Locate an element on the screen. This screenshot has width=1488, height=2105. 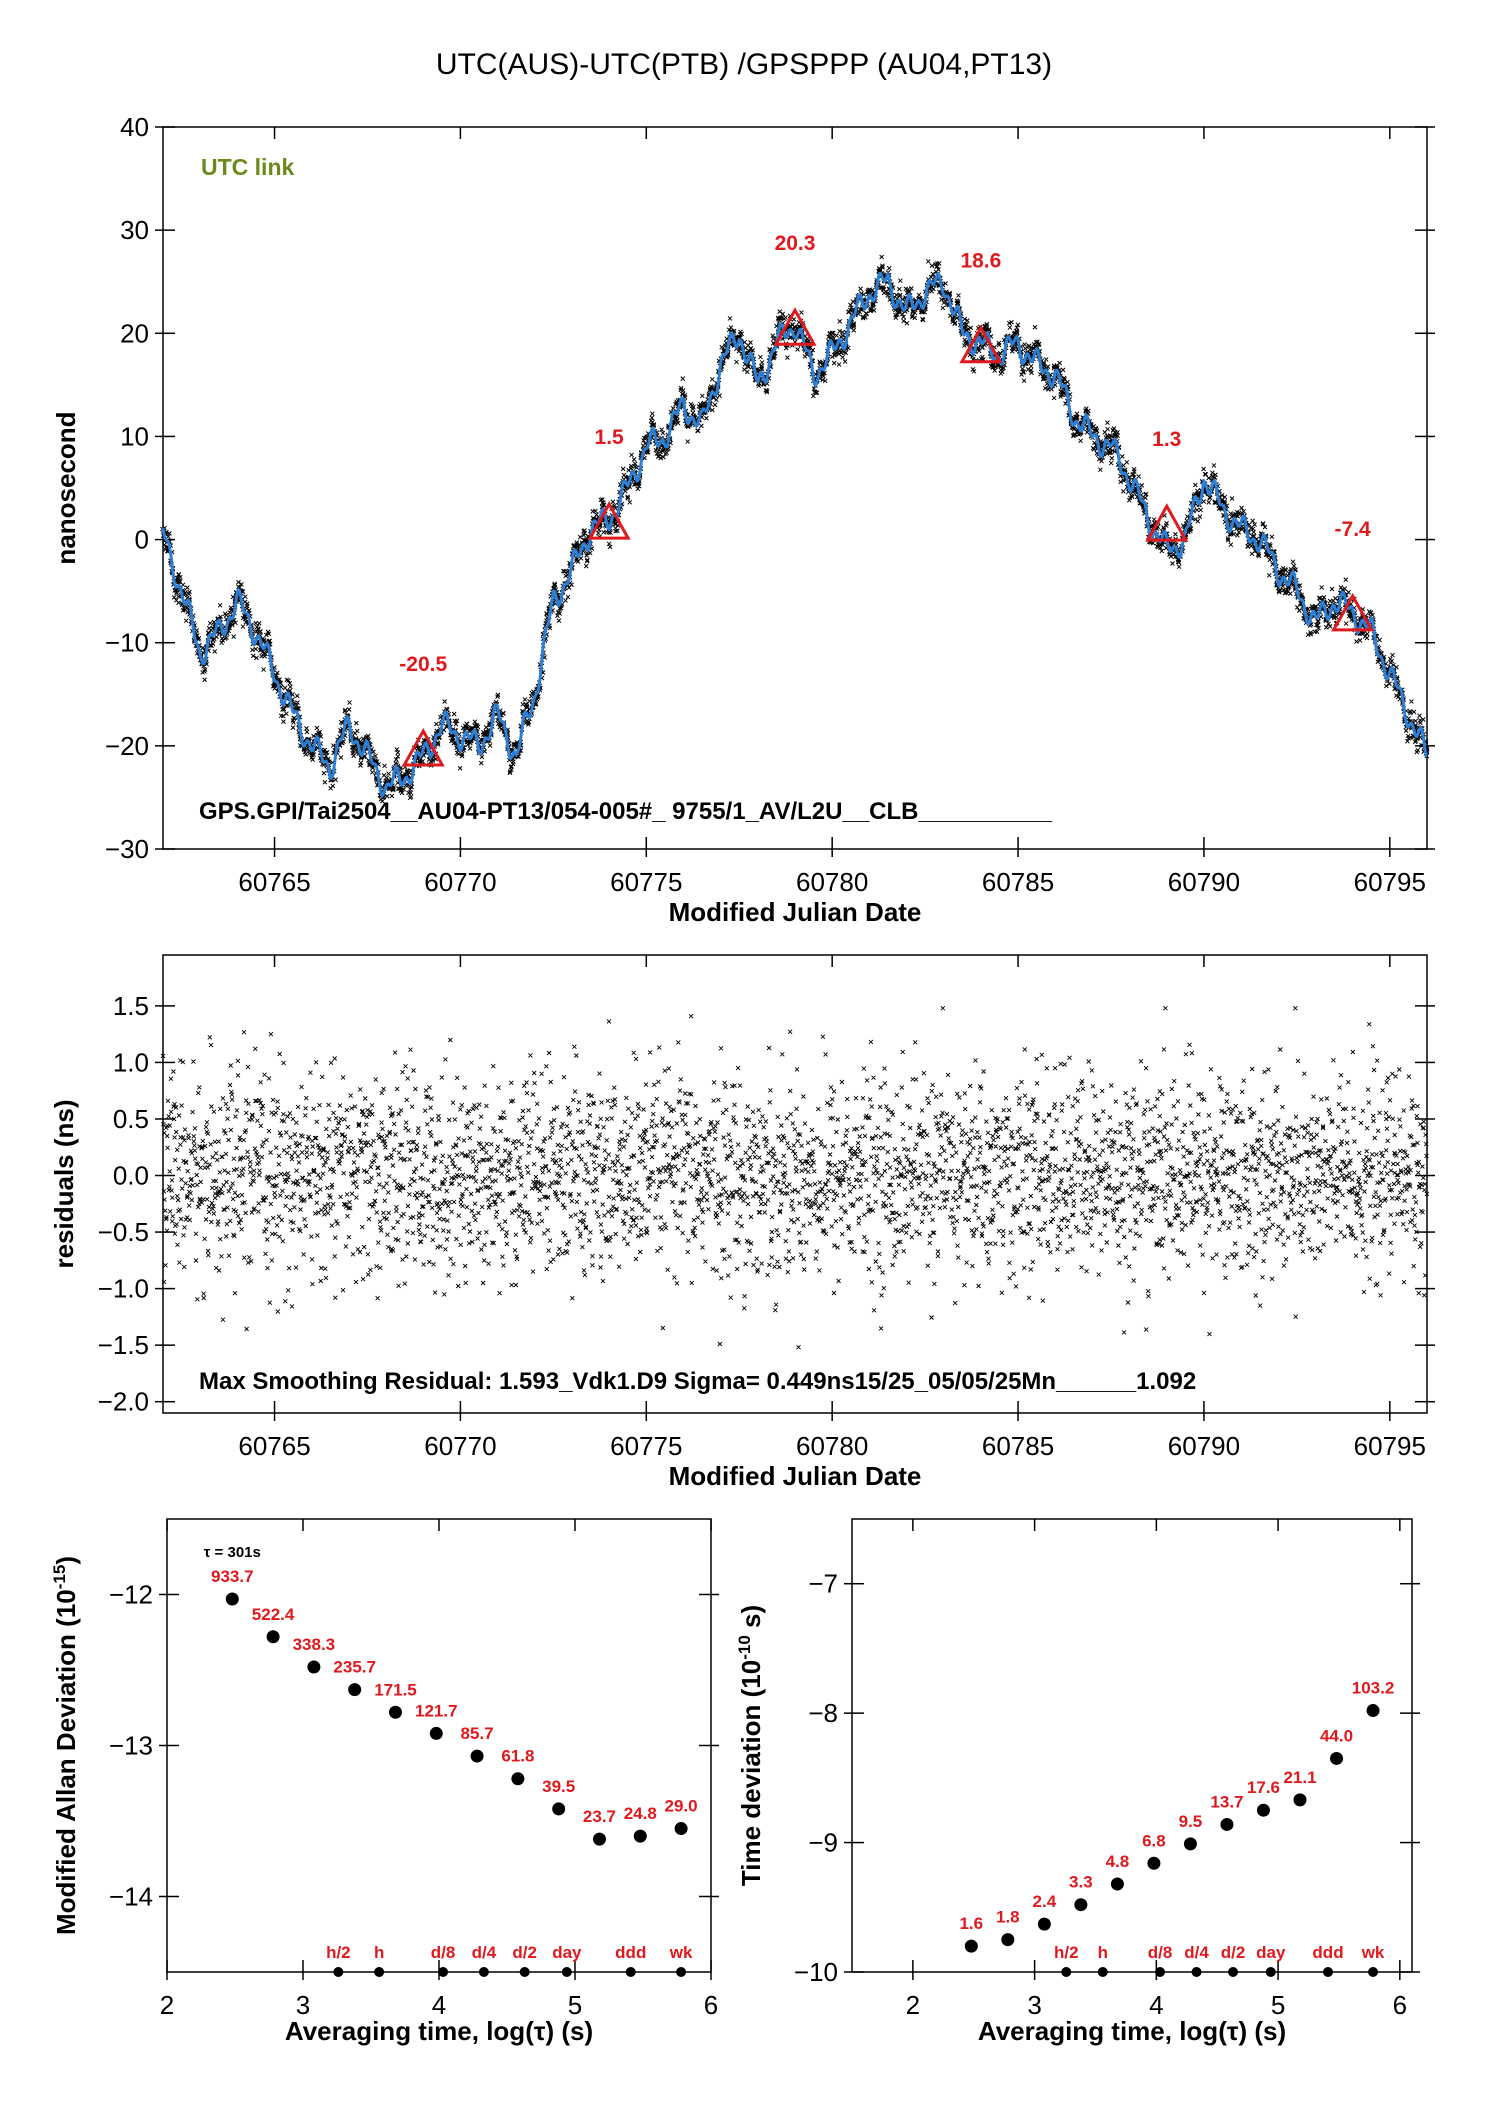
main-ytick-label: 20 is located at coordinates (134, 333).